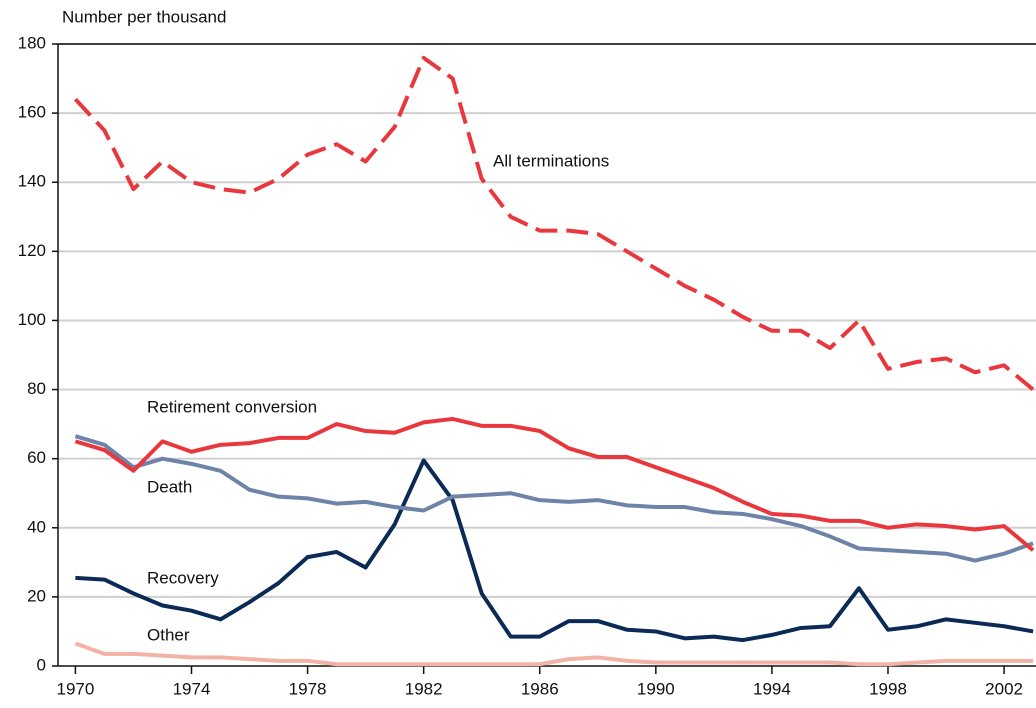  Describe the element at coordinates (232, 406) in the screenshot. I see `series-label: Retirement conversion` at that location.